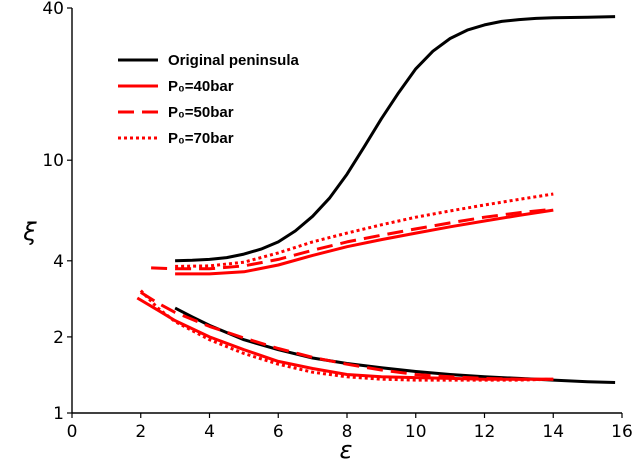 The height and width of the screenshot is (462, 636). I want to click on y-tick-label: 10, so click(53, 161).